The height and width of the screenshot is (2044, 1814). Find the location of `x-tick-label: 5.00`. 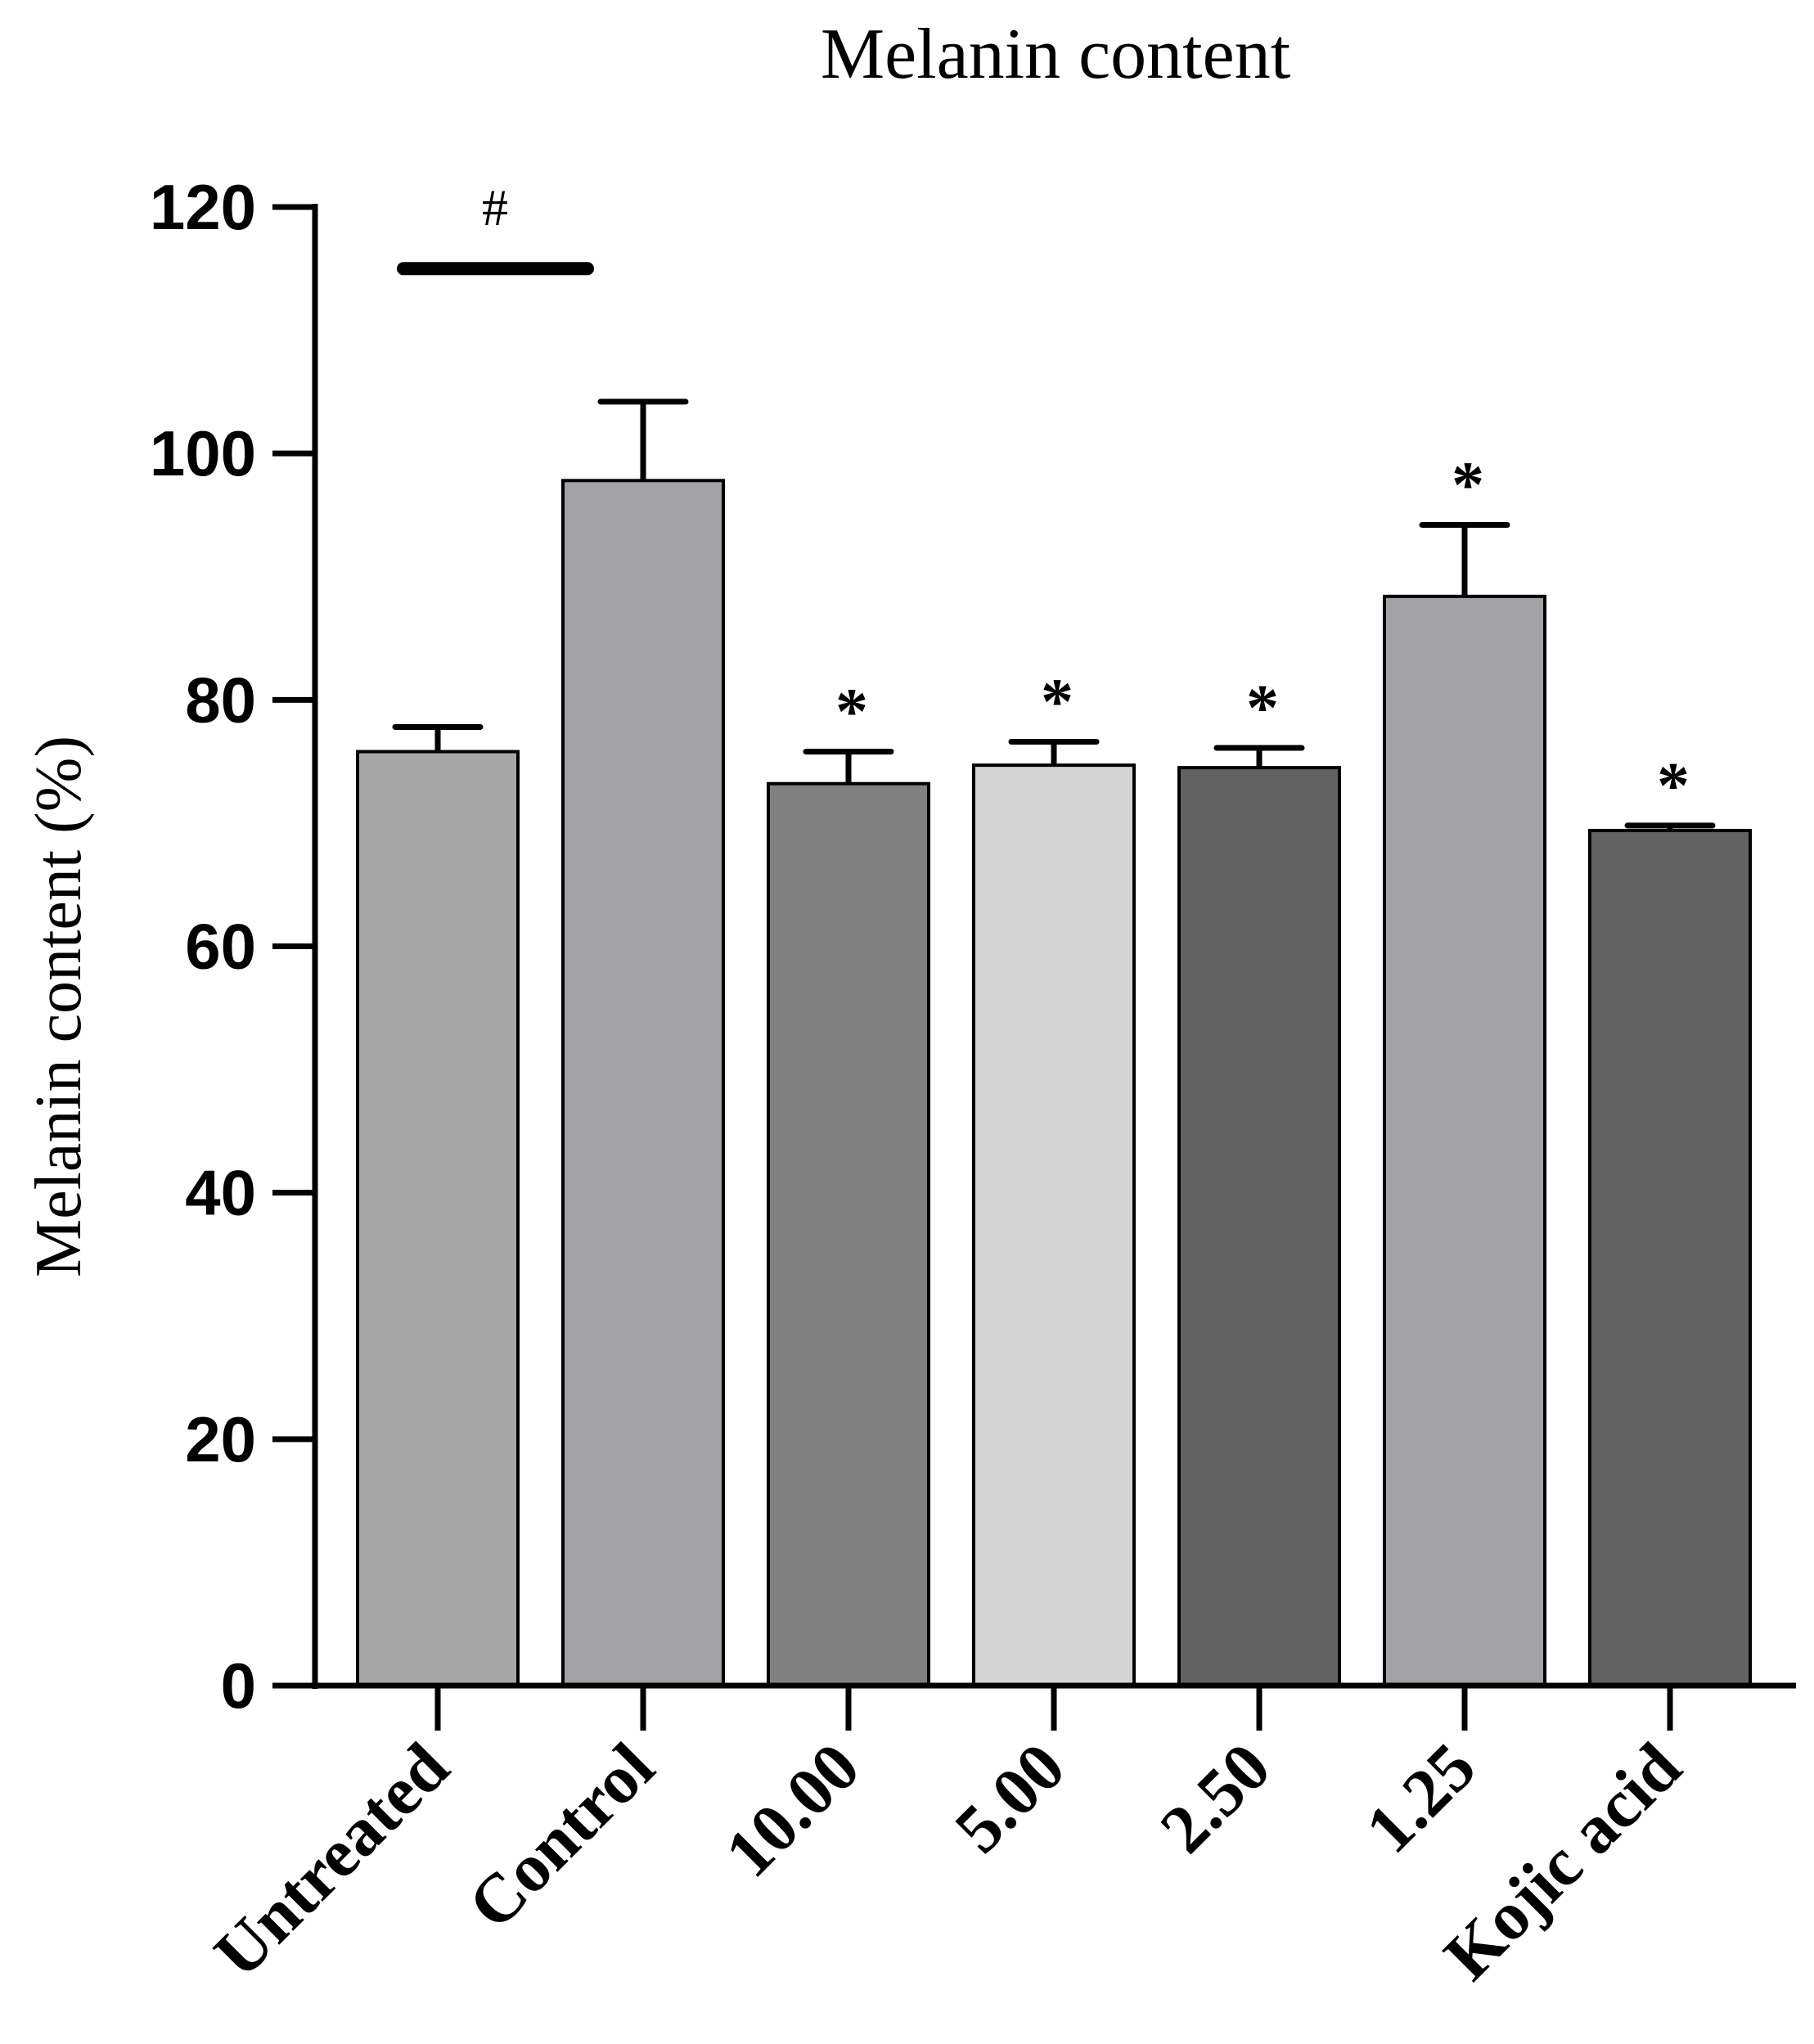

x-tick-label: 5.00 is located at coordinates (1010, 1798).